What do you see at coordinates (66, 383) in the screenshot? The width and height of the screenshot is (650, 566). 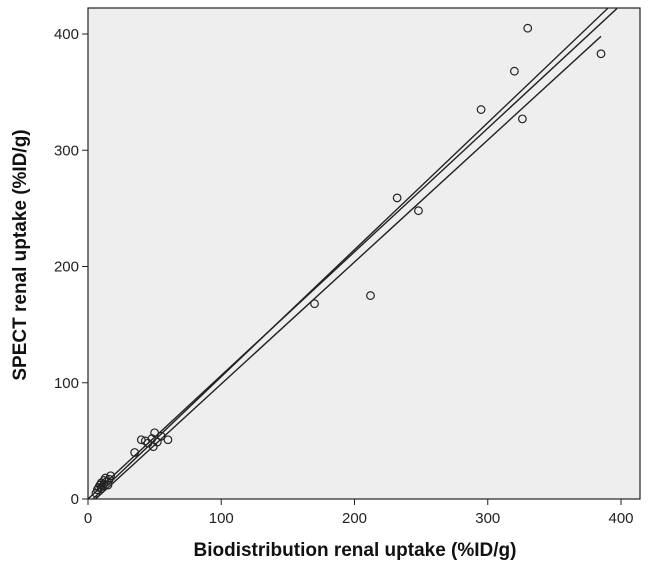 I see `y-tick-label: 100` at bounding box center [66, 383].